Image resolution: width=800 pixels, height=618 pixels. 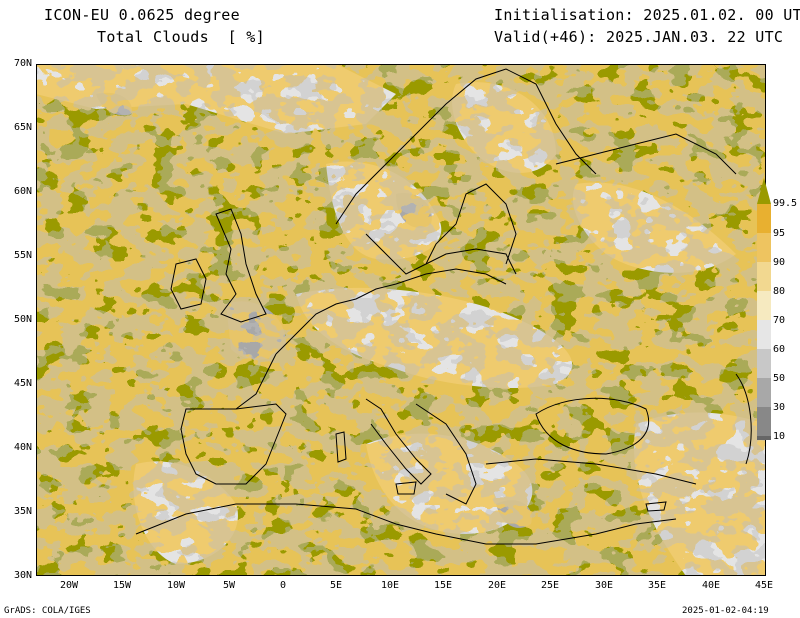 What do you see at coordinates (390, 585) in the screenshot?
I see `lon-tick-10e: 10E` at bounding box center [390, 585].